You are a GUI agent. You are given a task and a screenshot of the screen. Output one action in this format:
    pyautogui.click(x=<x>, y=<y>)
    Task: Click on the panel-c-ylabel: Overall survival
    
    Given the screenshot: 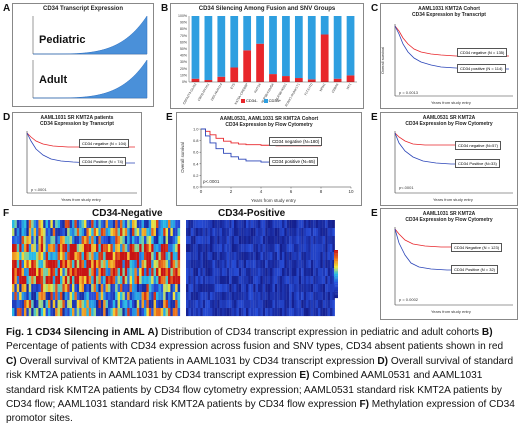 What is the action you would take?
    pyautogui.click(x=383, y=60)
    